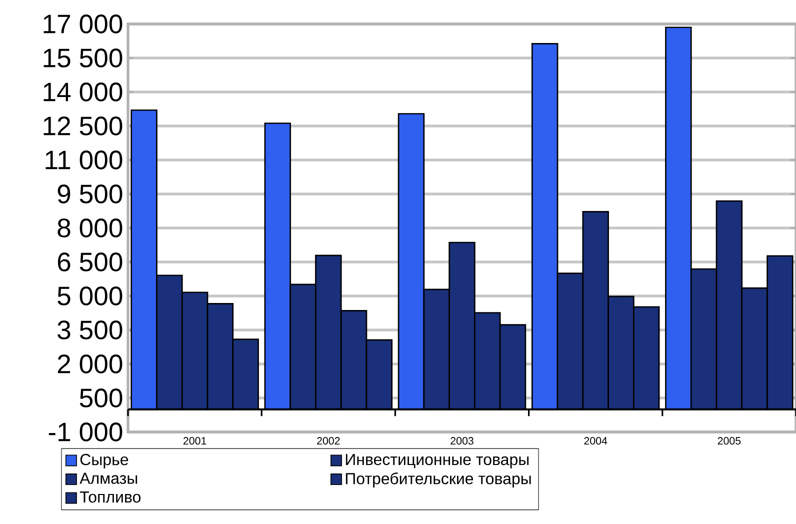 This screenshot has height=524, width=796. Describe the element at coordinates (109, 478) in the screenshot. I see `legend-label: Алмазы` at that location.